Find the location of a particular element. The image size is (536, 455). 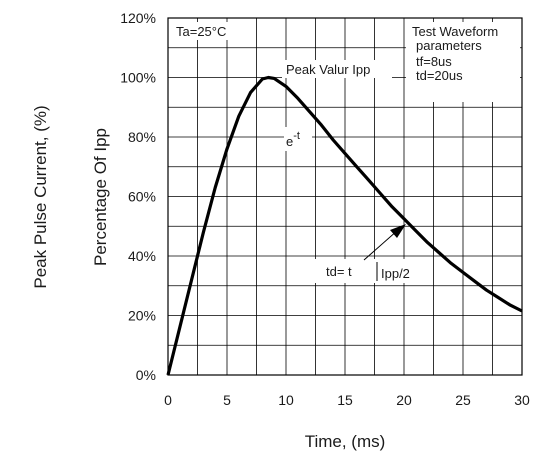

peak-label-bg is located at coordinates (337, 69).